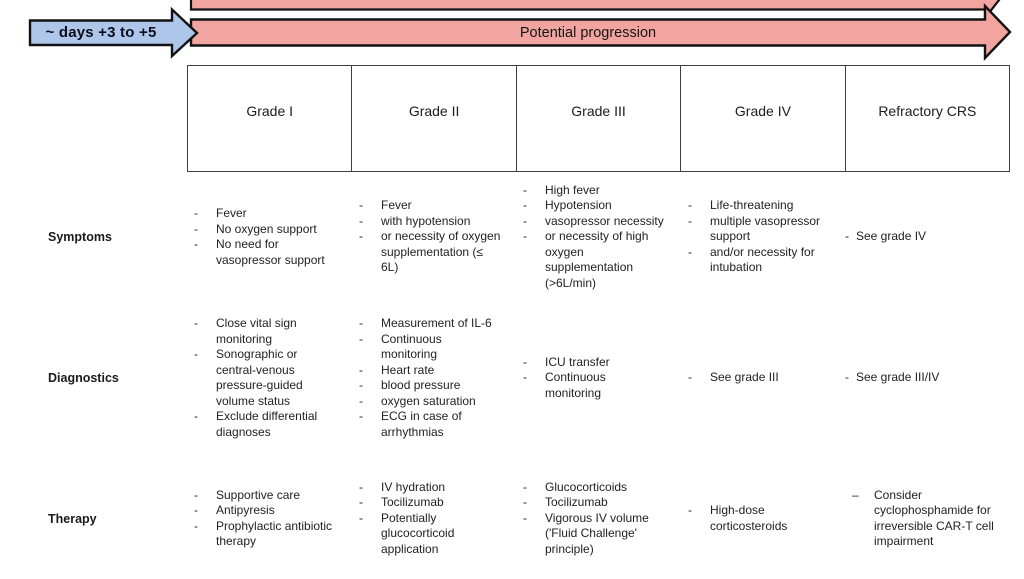 The image size is (1024, 579). Describe the element at coordinates (436, 323) in the screenshot. I see `bullet-text: Measurement of IL-6` at that location.